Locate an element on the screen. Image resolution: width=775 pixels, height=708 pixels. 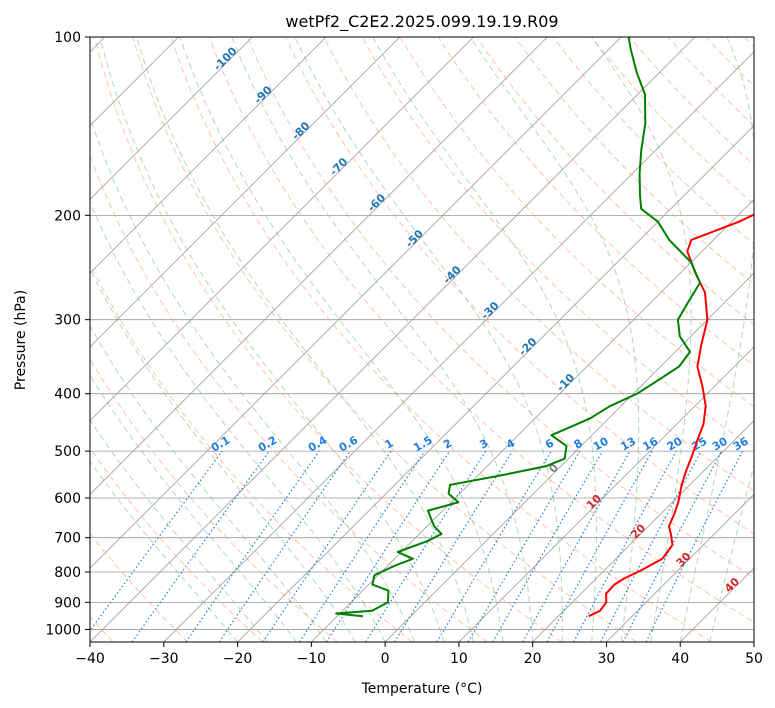
x-axis: −40 −30 −20 −10 0 10 20 30 40 50 is located at coordinates (419, 654).